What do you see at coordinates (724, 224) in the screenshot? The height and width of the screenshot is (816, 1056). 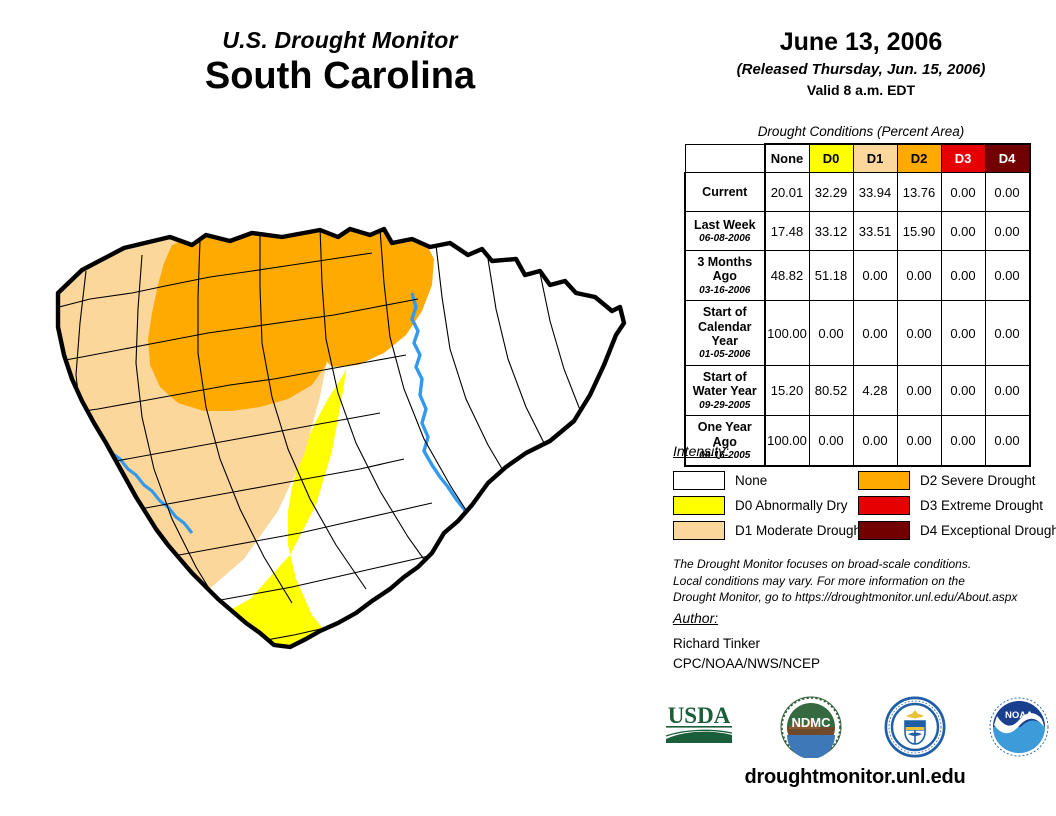 I see `table-row-name: Last Week` at bounding box center [724, 224].